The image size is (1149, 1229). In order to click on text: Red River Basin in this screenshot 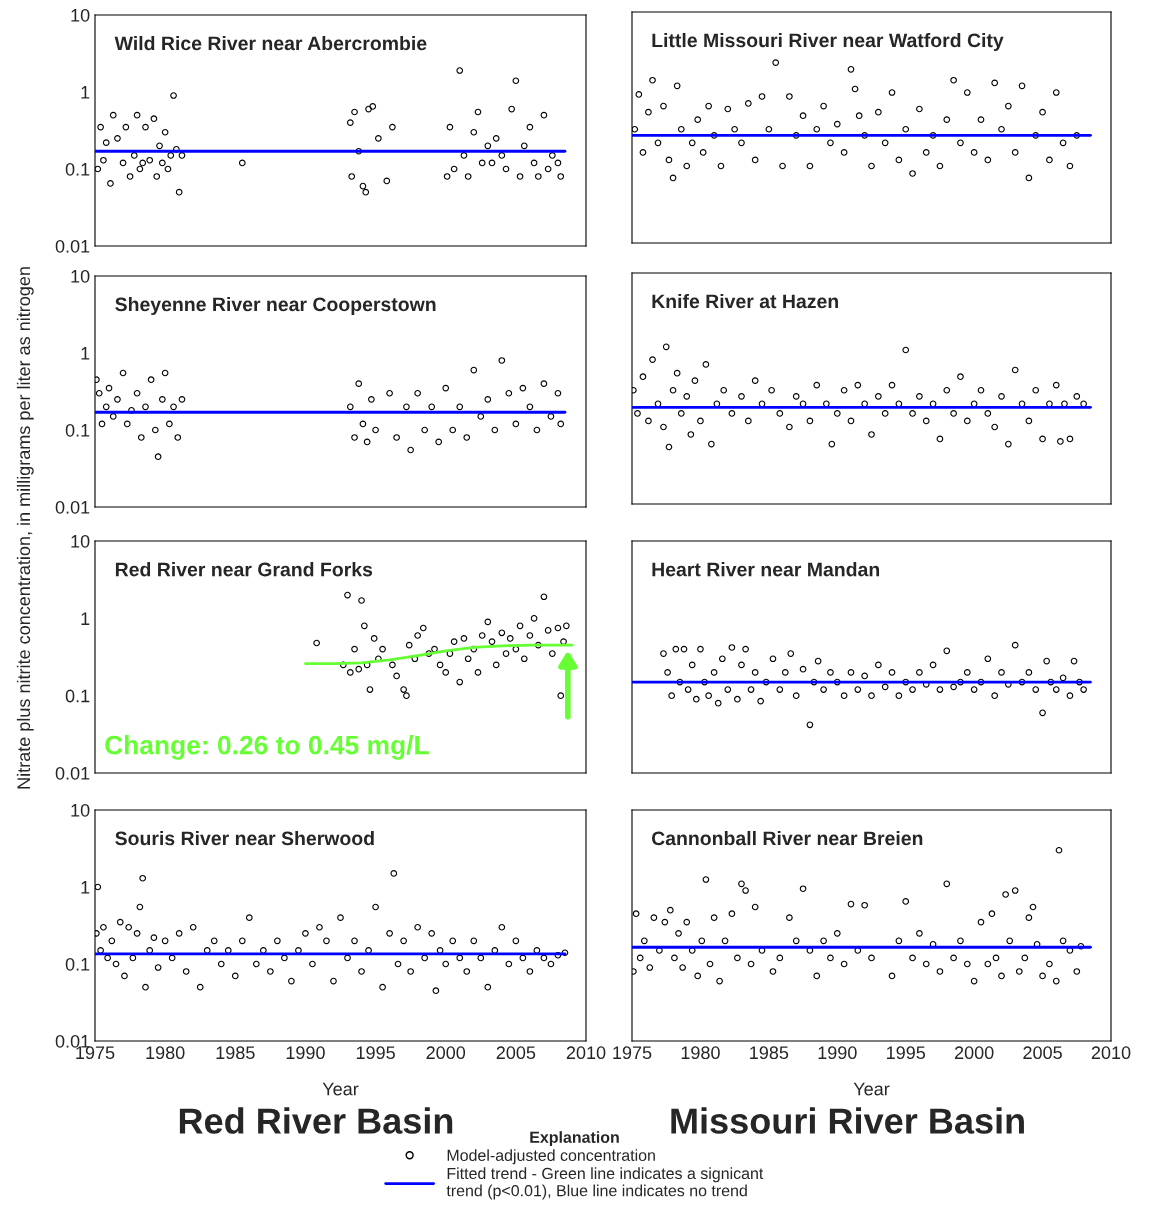, I will do `click(316, 1120)`.